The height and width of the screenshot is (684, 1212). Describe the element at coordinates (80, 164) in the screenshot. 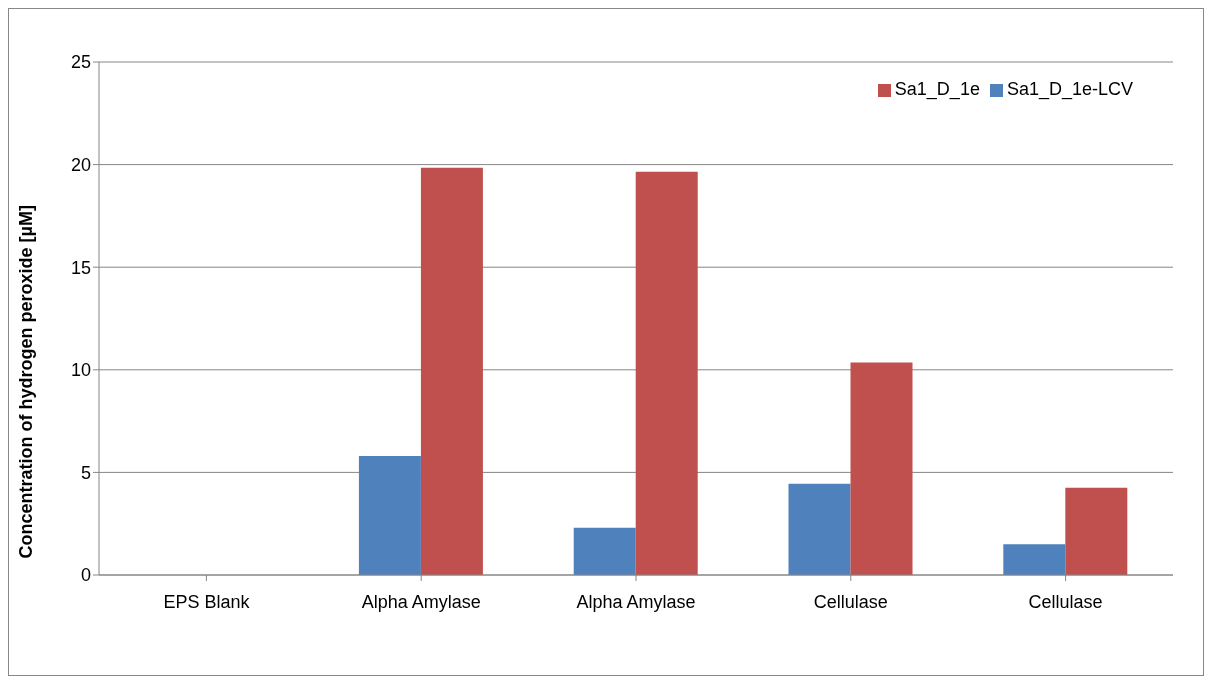

I see `y-tick-label: 20` at that location.